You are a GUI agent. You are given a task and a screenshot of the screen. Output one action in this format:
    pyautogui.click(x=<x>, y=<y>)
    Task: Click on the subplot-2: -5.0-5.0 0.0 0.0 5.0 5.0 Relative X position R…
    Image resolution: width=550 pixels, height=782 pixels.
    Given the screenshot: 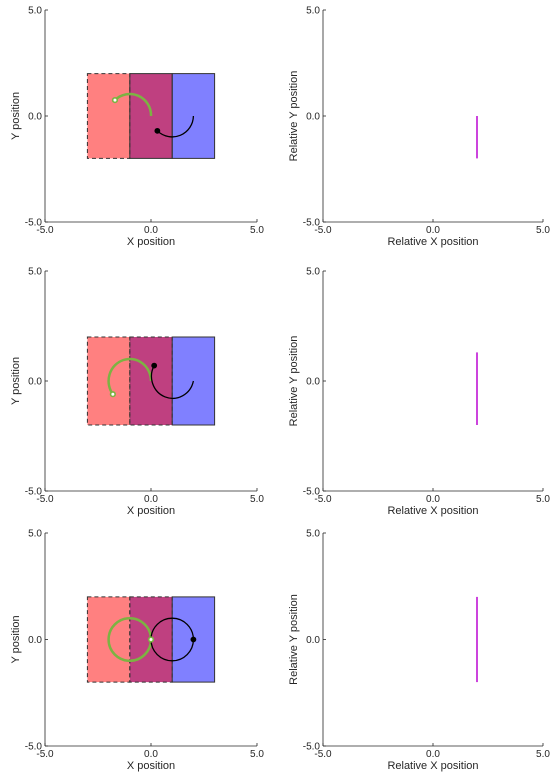 What is the action you would take?
    pyautogui.click(x=419, y=127)
    